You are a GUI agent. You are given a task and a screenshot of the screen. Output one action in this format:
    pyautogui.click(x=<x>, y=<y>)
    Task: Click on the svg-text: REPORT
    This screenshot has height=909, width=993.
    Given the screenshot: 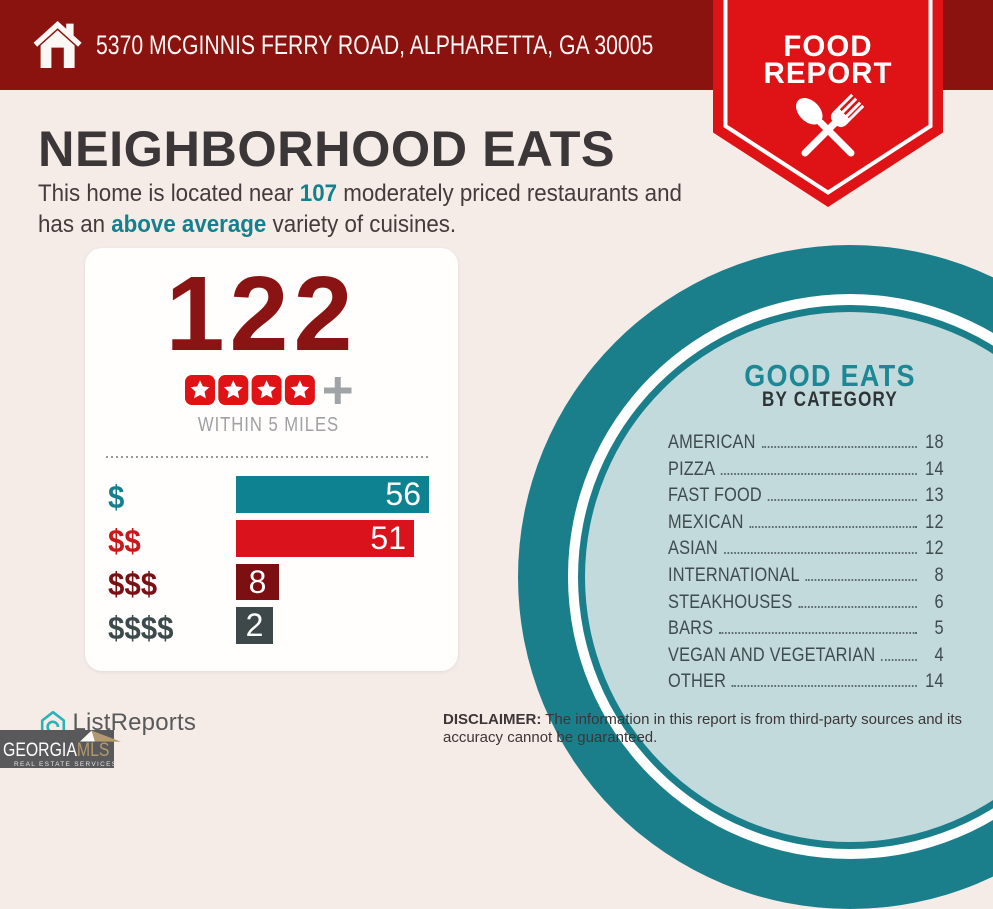 What is the action you would take?
    pyautogui.click(x=828, y=73)
    